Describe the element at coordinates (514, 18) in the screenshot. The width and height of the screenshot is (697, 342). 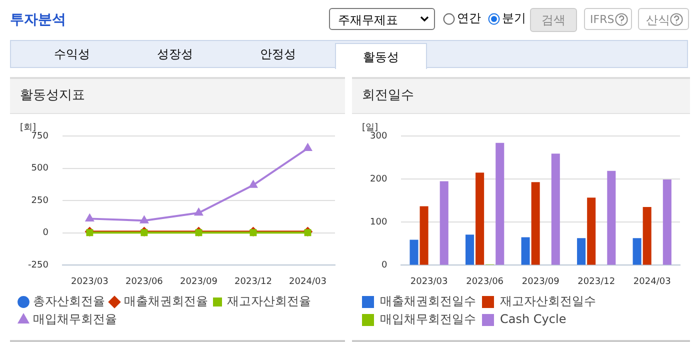
I see `text: 분기` at that location.